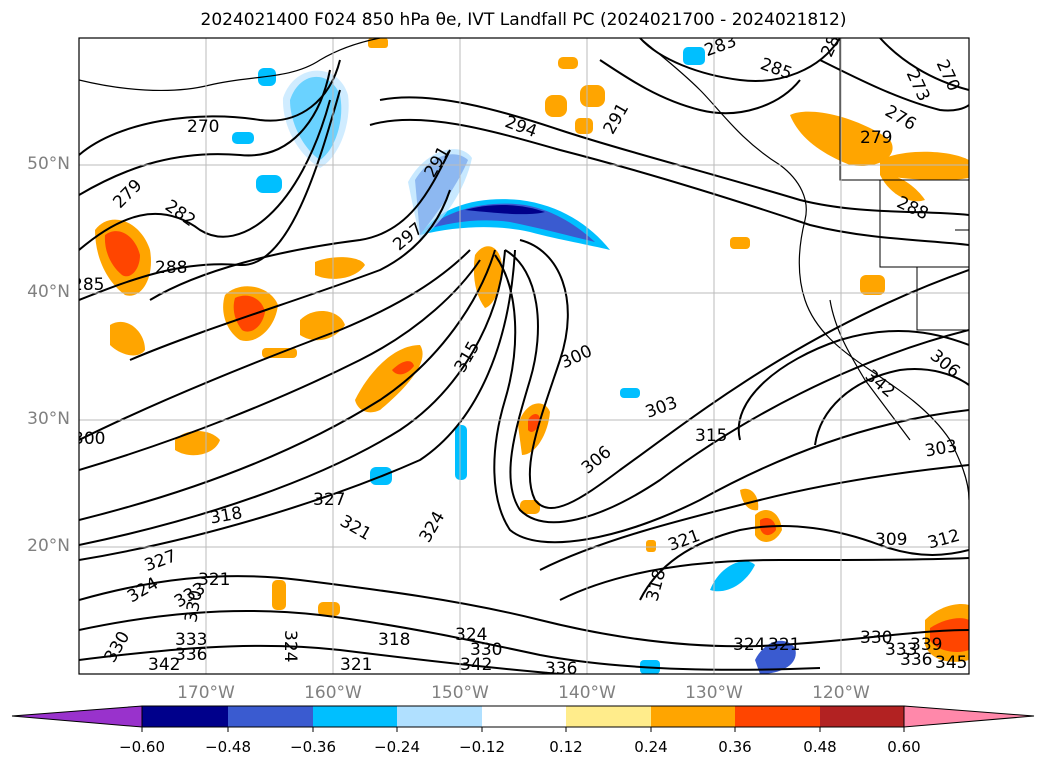  What do you see at coordinates (460, 693) in the screenshot?
I see `lon-label: 150°W` at bounding box center [460, 693].